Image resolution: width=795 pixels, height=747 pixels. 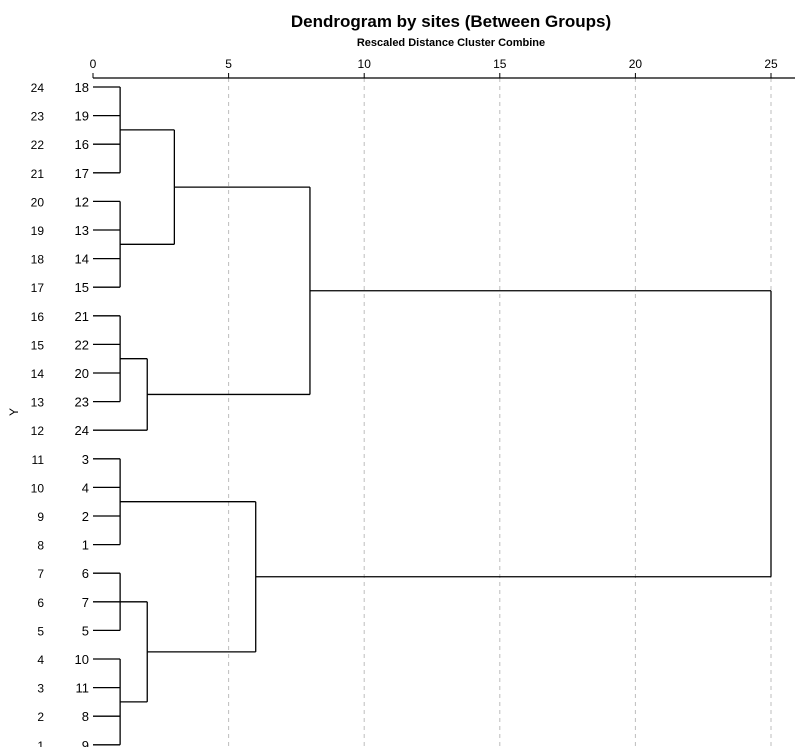 I want to click on y-tick-label: 22, so click(x=38, y=145).